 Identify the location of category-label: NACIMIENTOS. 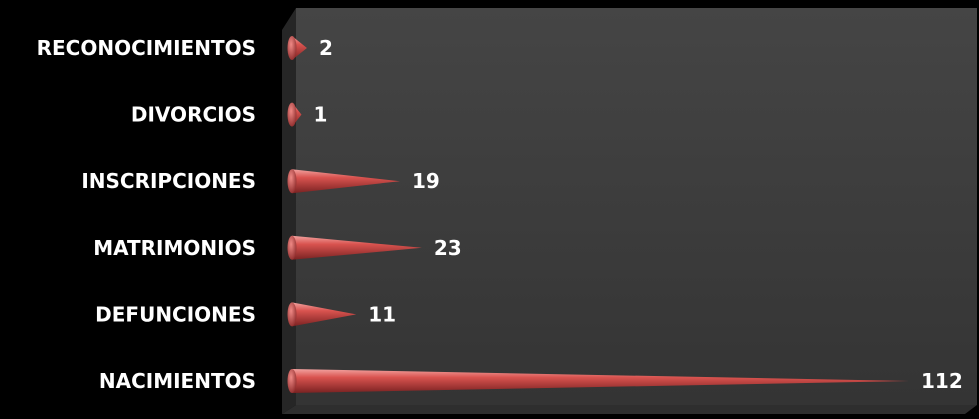
(177, 381).